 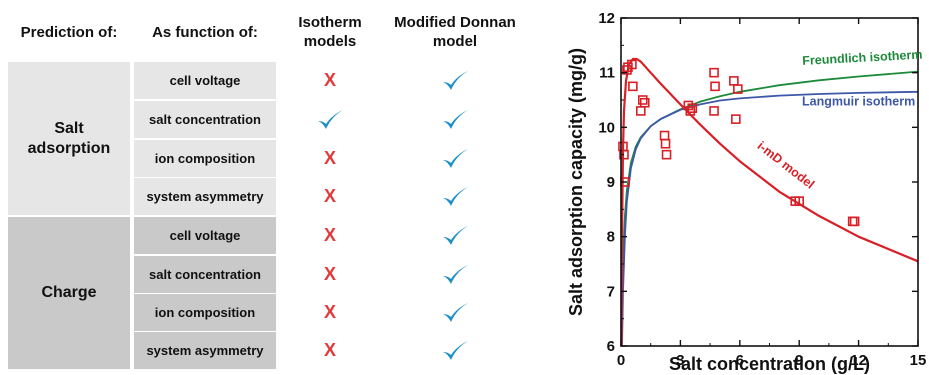 I want to click on y-tick-label: 8, so click(x=611, y=237).